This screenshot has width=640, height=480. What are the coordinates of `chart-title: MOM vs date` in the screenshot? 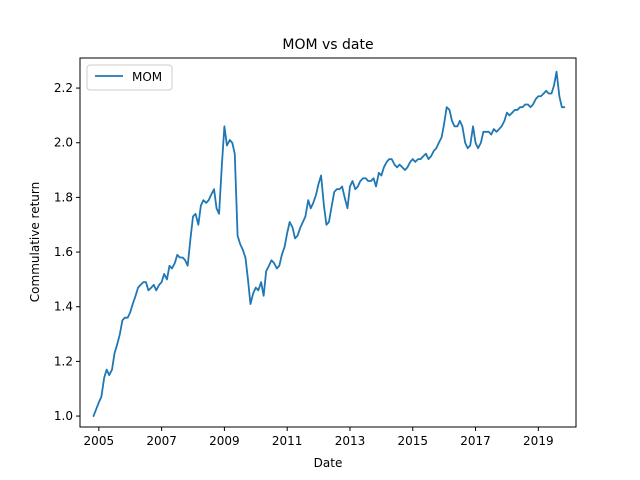 It's located at (327, 45).